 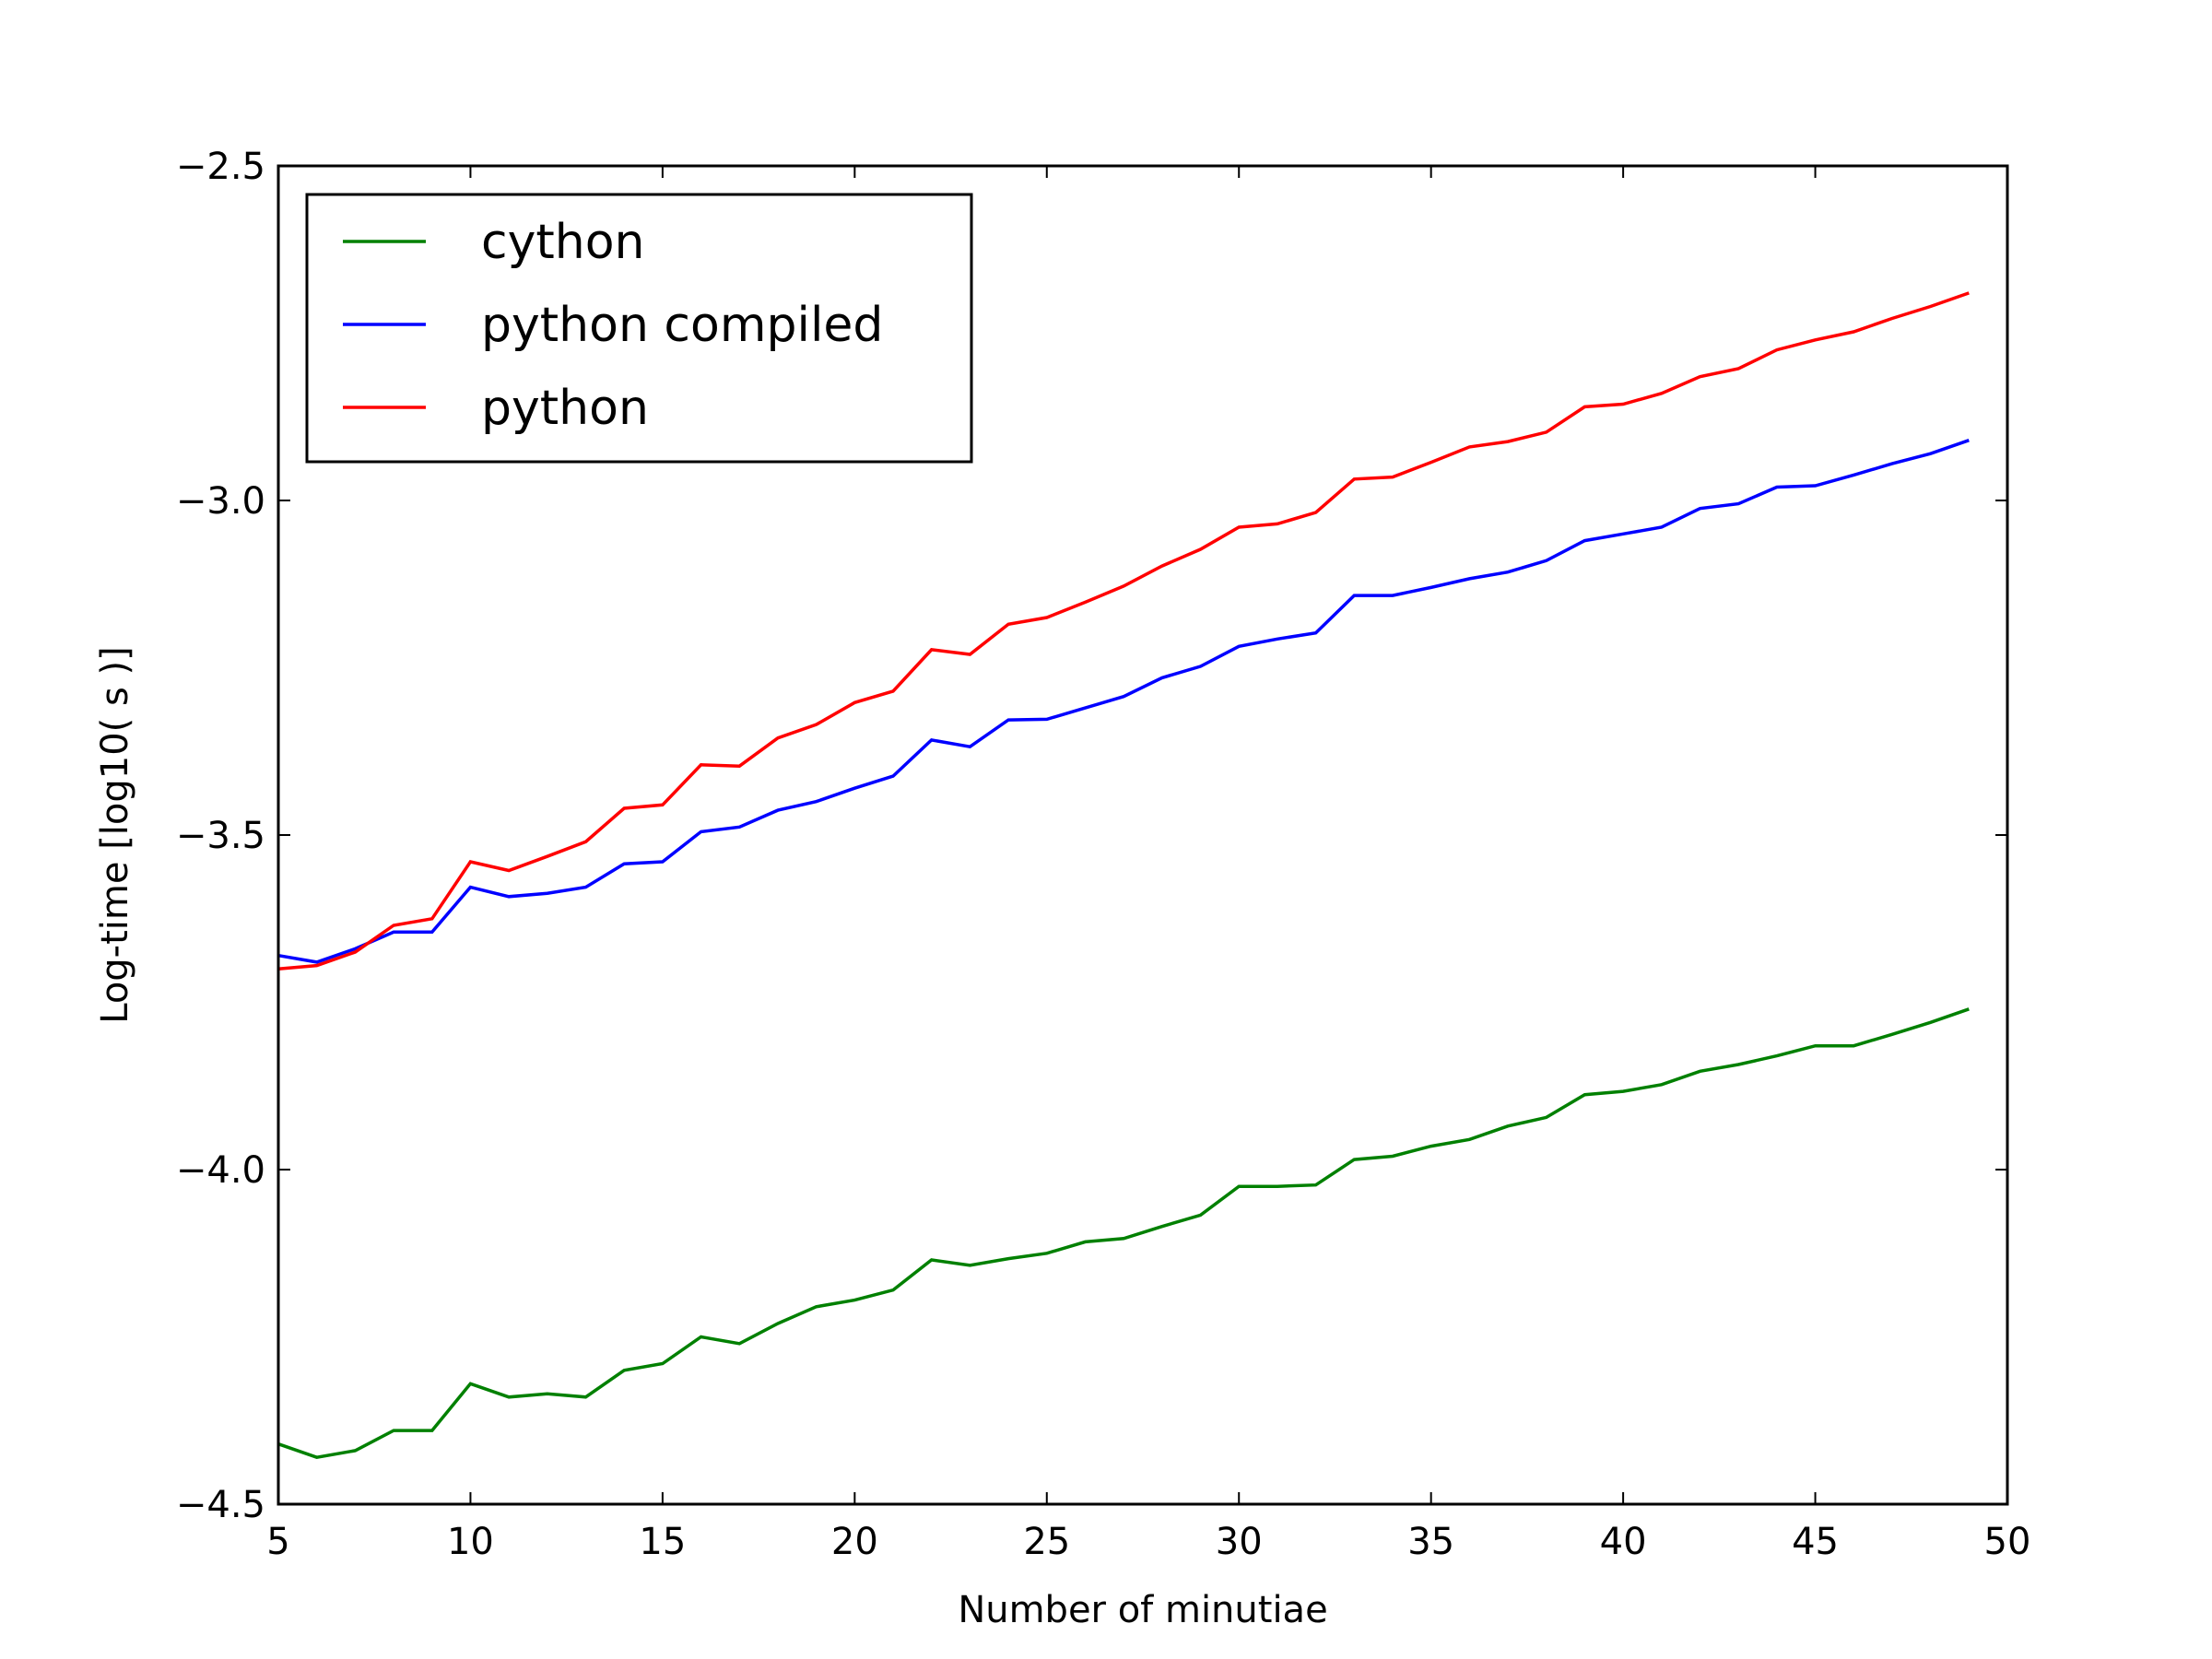 I want to click on x-tick-label: 15, so click(x=662, y=1542).